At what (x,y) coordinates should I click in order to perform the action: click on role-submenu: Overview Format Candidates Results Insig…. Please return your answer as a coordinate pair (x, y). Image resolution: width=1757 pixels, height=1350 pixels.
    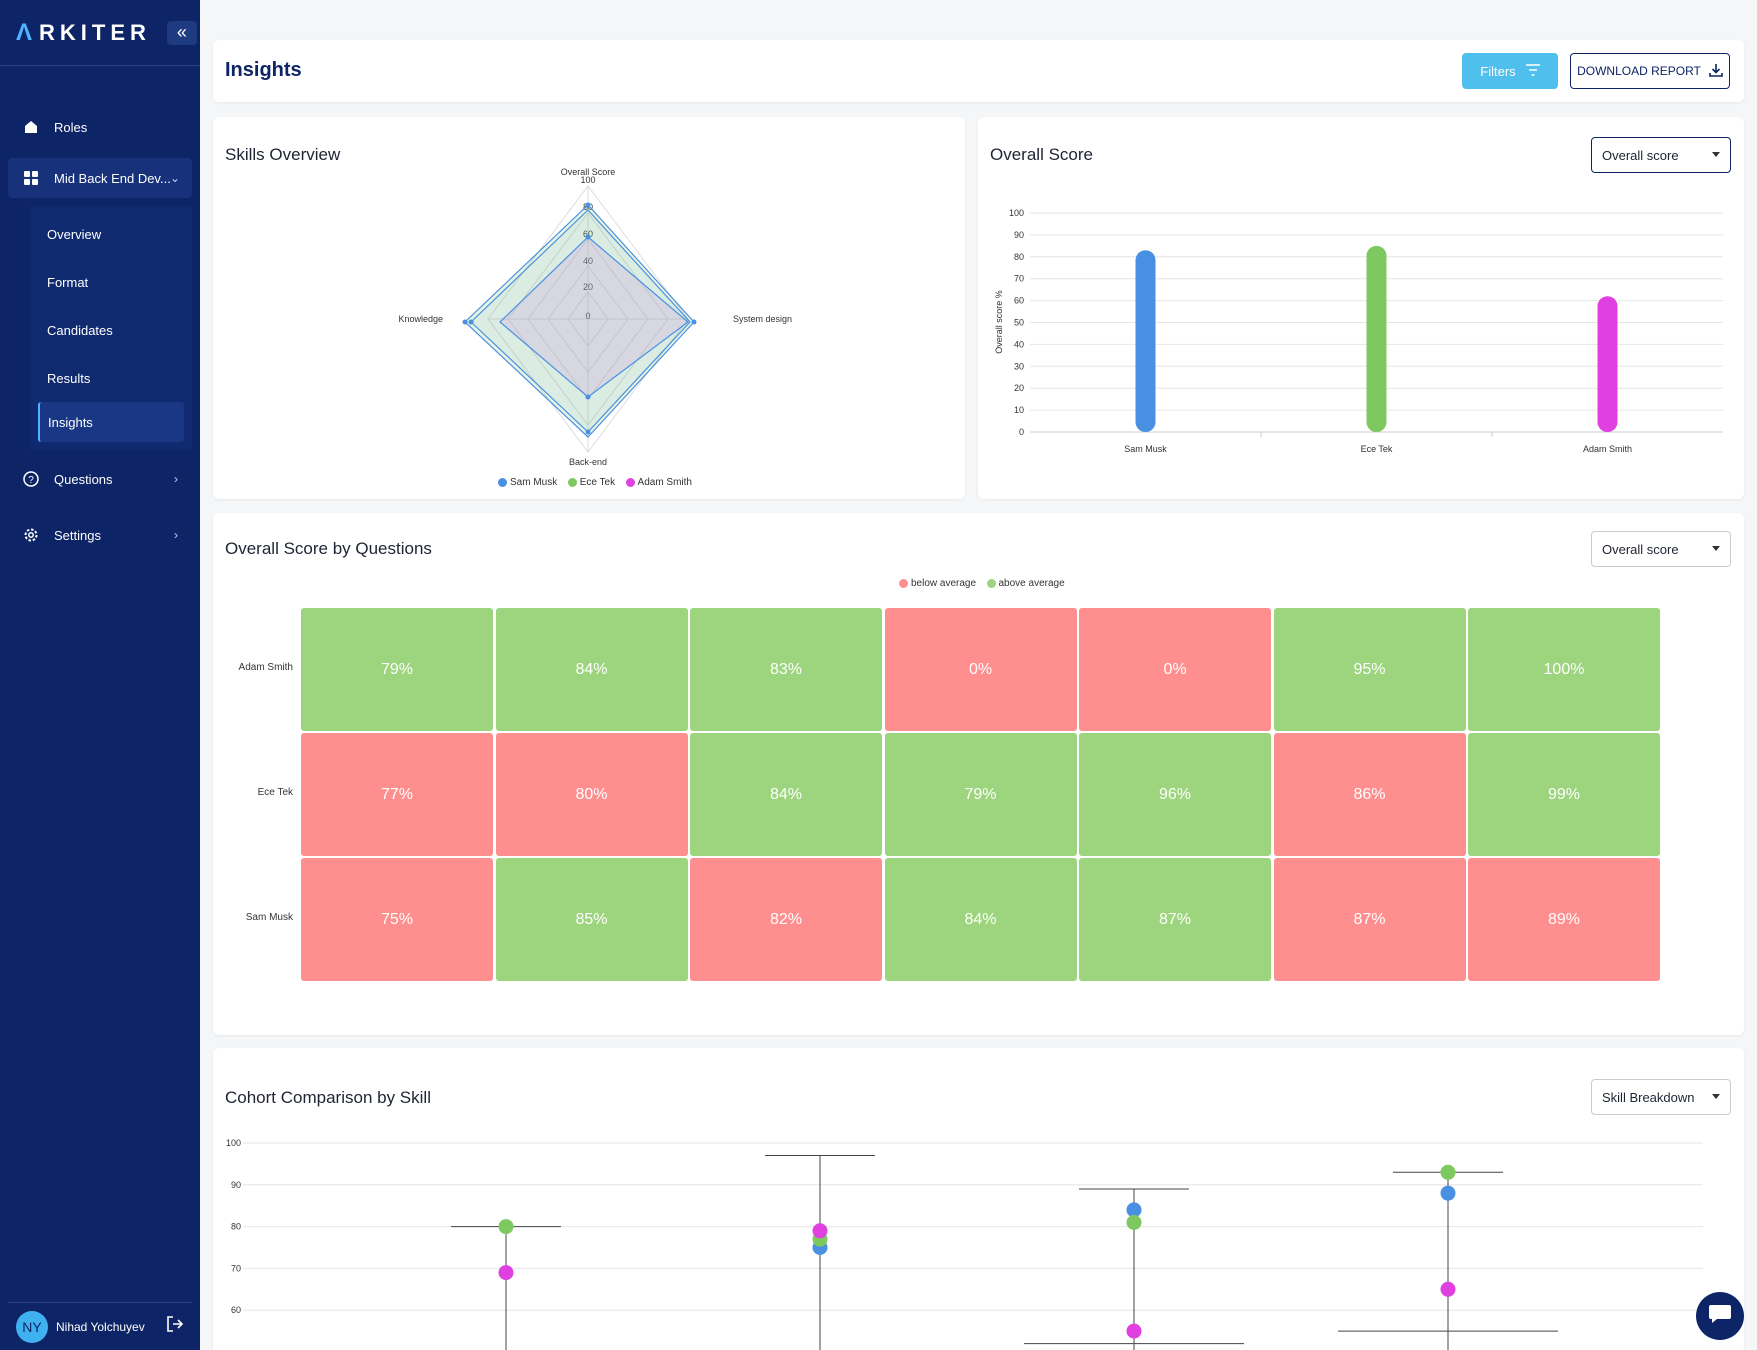
    Looking at the image, I should click on (111, 328).